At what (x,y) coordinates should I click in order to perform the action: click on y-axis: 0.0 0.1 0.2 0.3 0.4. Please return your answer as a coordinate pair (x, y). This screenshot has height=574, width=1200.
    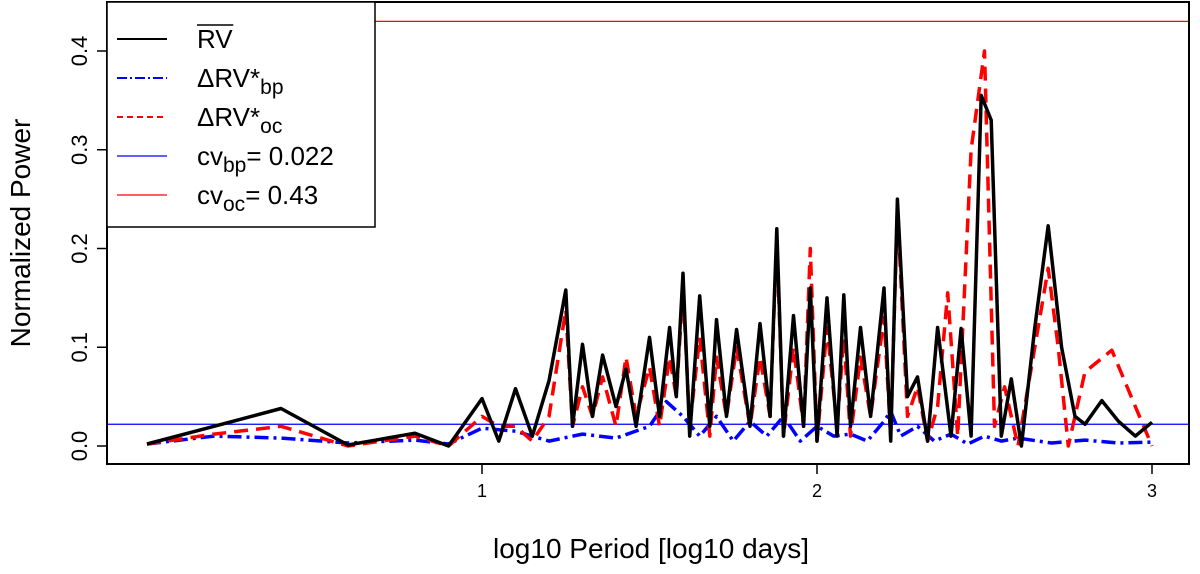
    Looking at the image, I should click on (87, 249).